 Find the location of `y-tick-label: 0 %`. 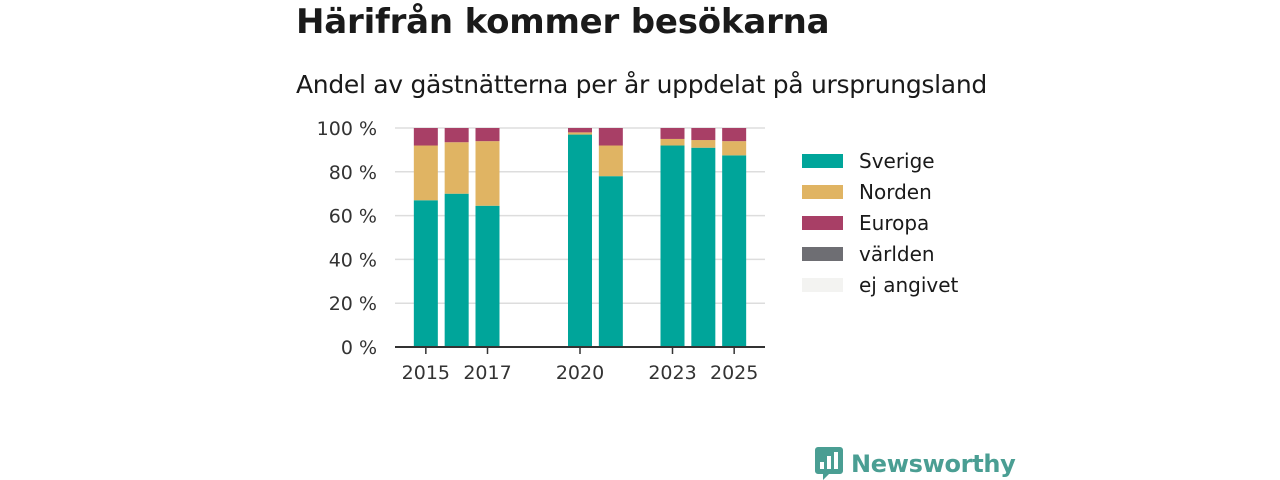

y-tick-label: 0 % is located at coordinates (359, 348).